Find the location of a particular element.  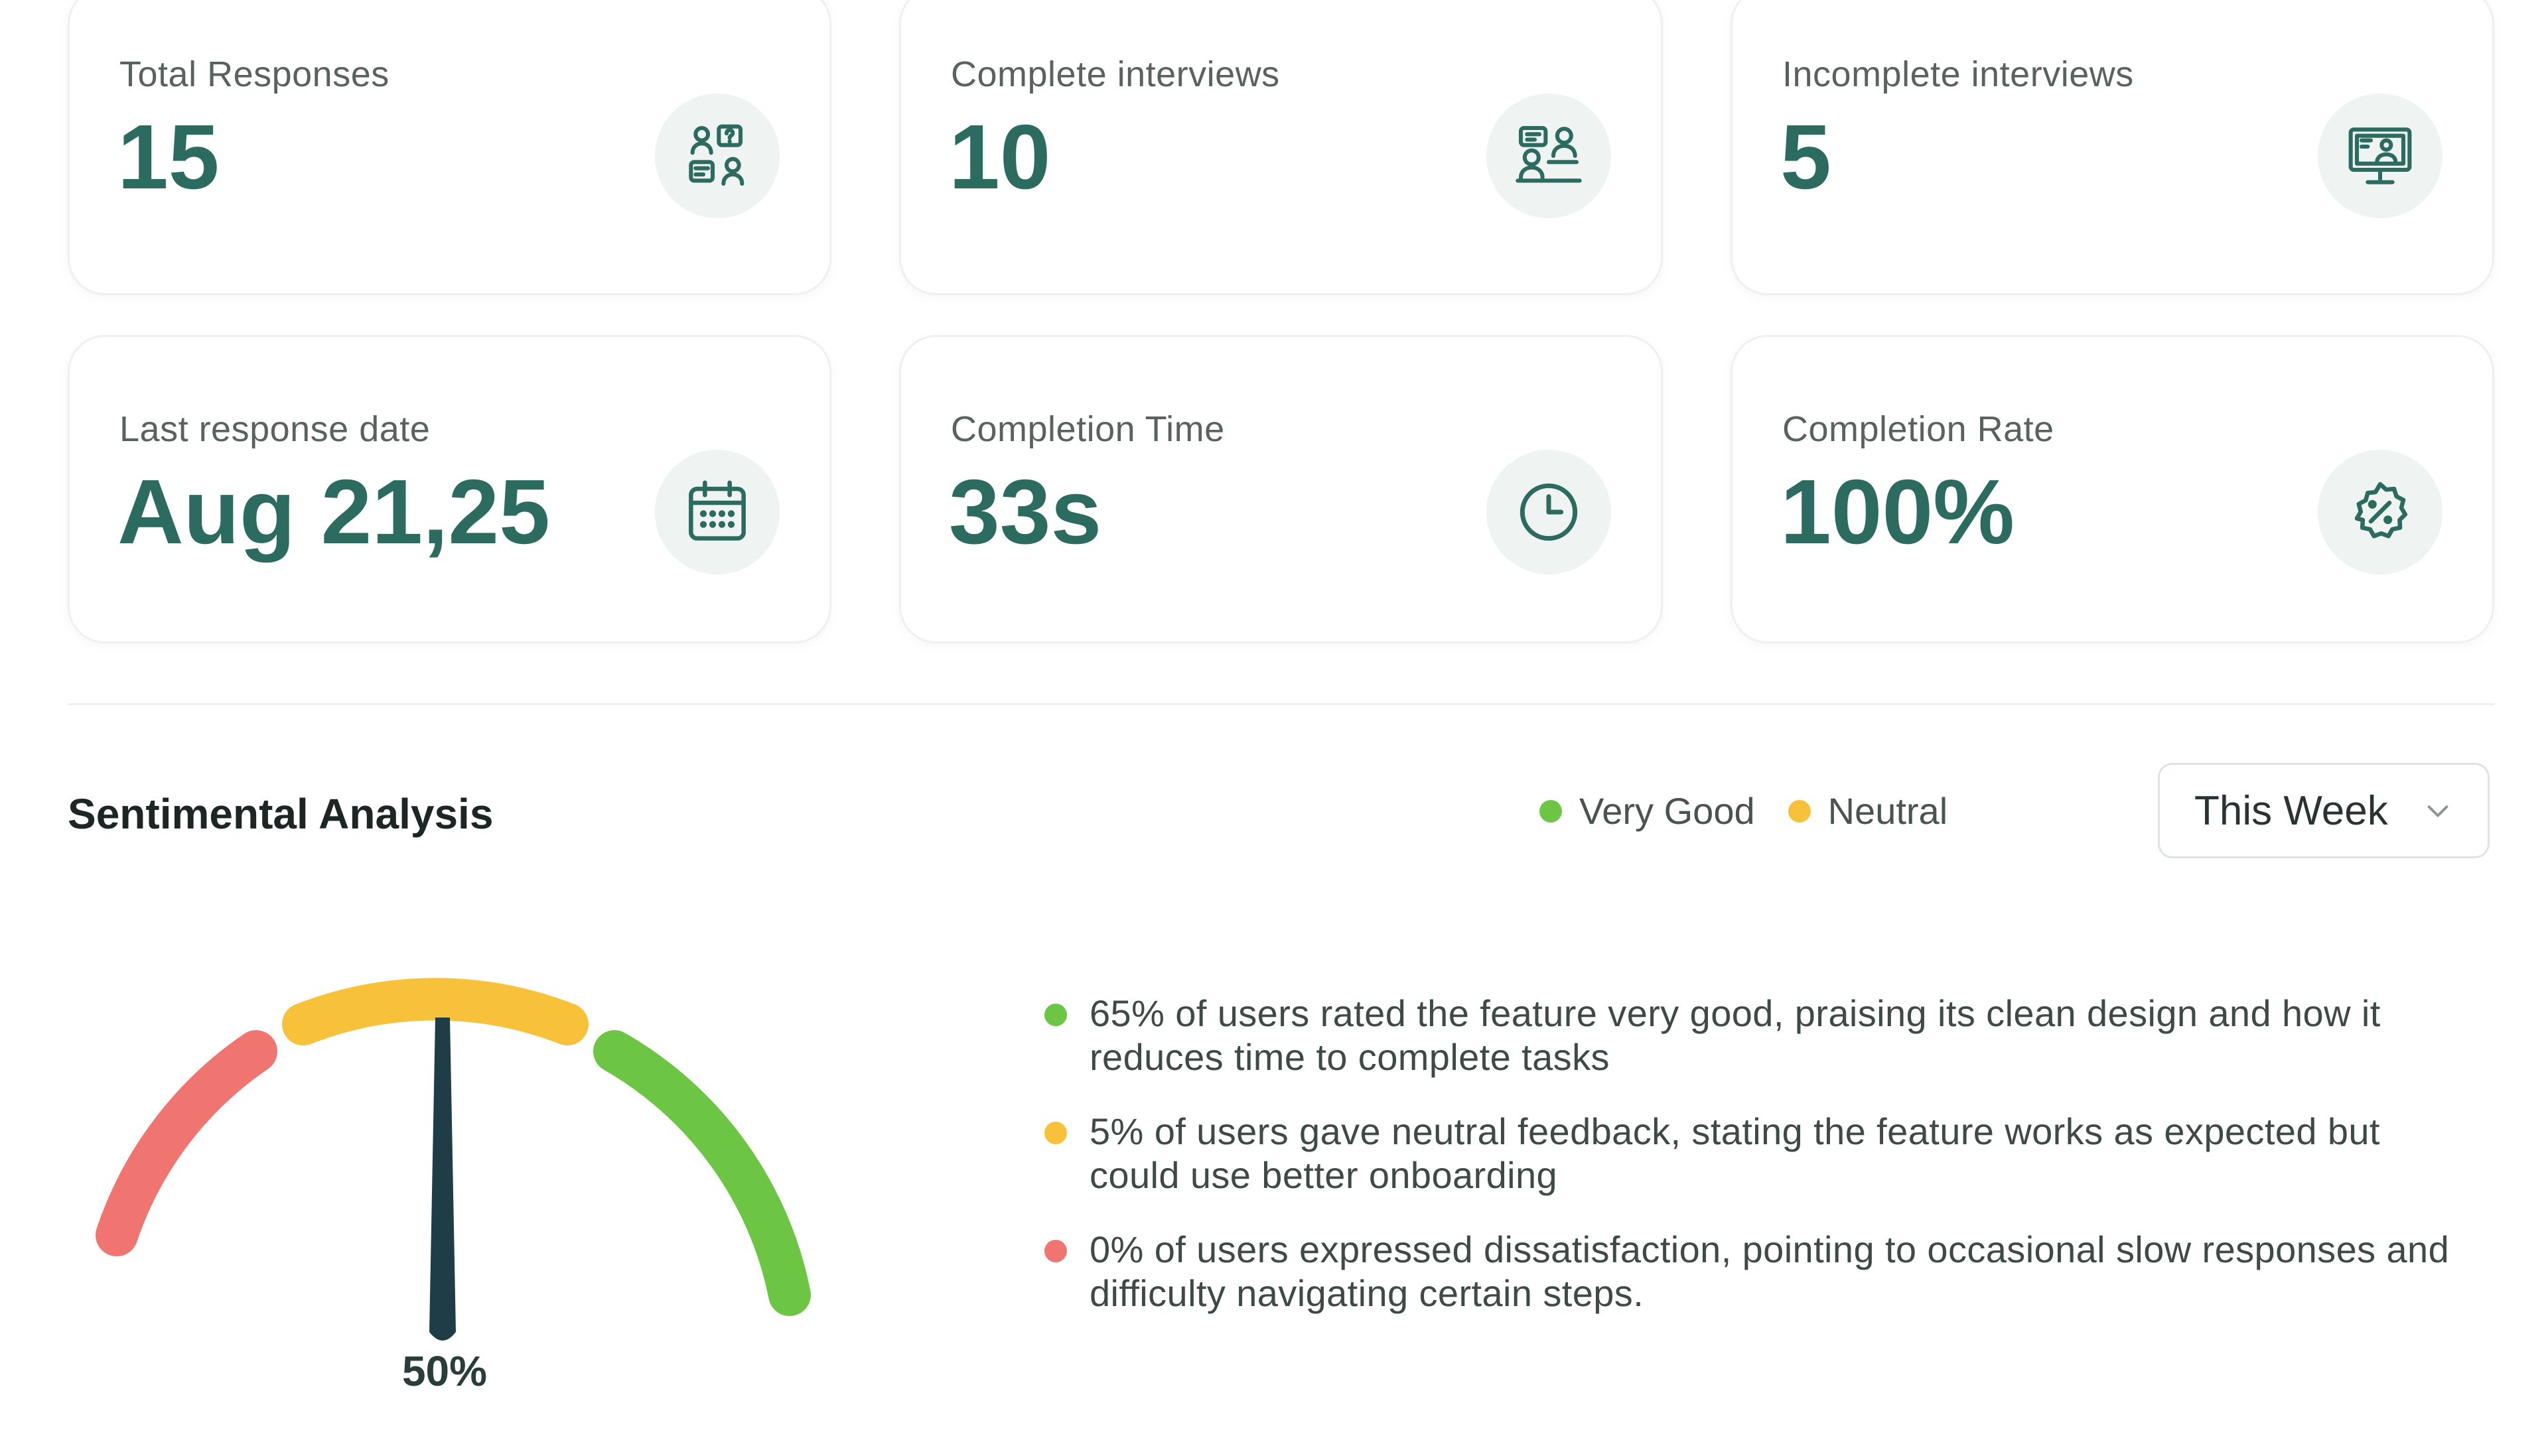

stat-value: 10 is located at coordinates (1000, 157).